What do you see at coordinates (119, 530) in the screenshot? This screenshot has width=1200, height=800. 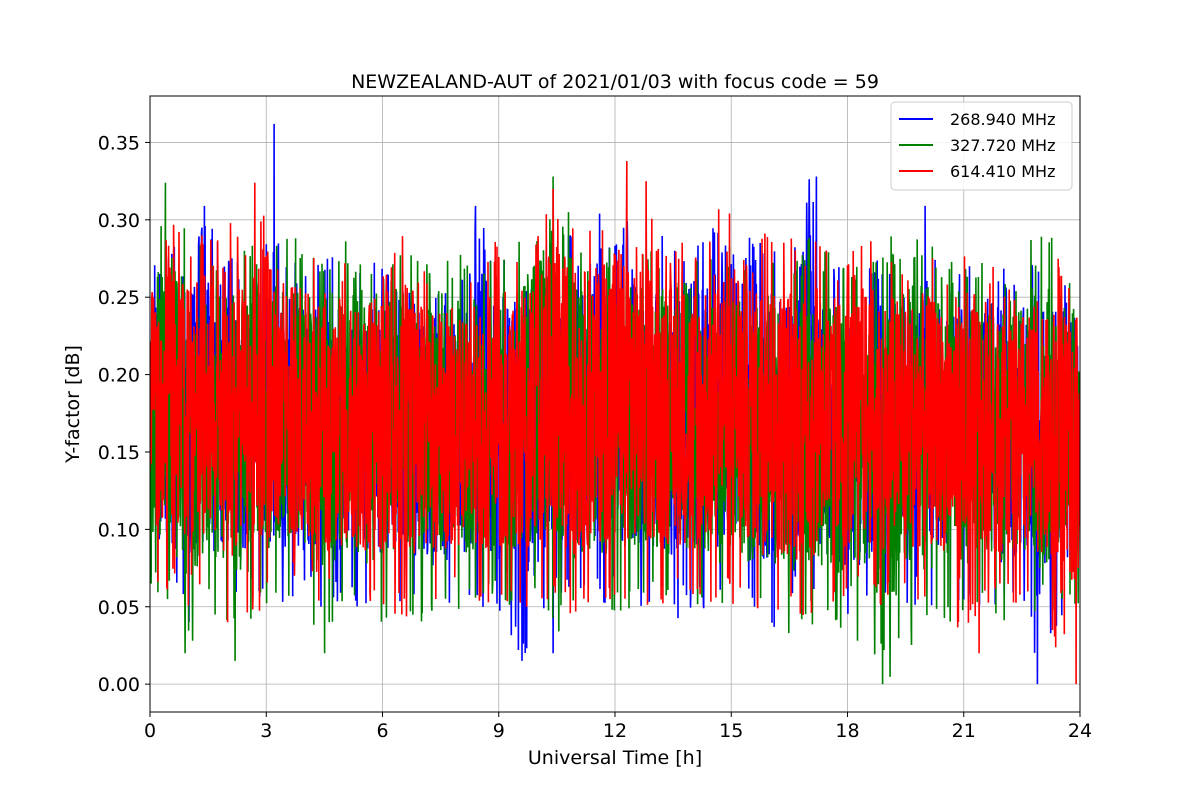 I see `y-tick-label: 0.10` at bounding box center [119, 530].